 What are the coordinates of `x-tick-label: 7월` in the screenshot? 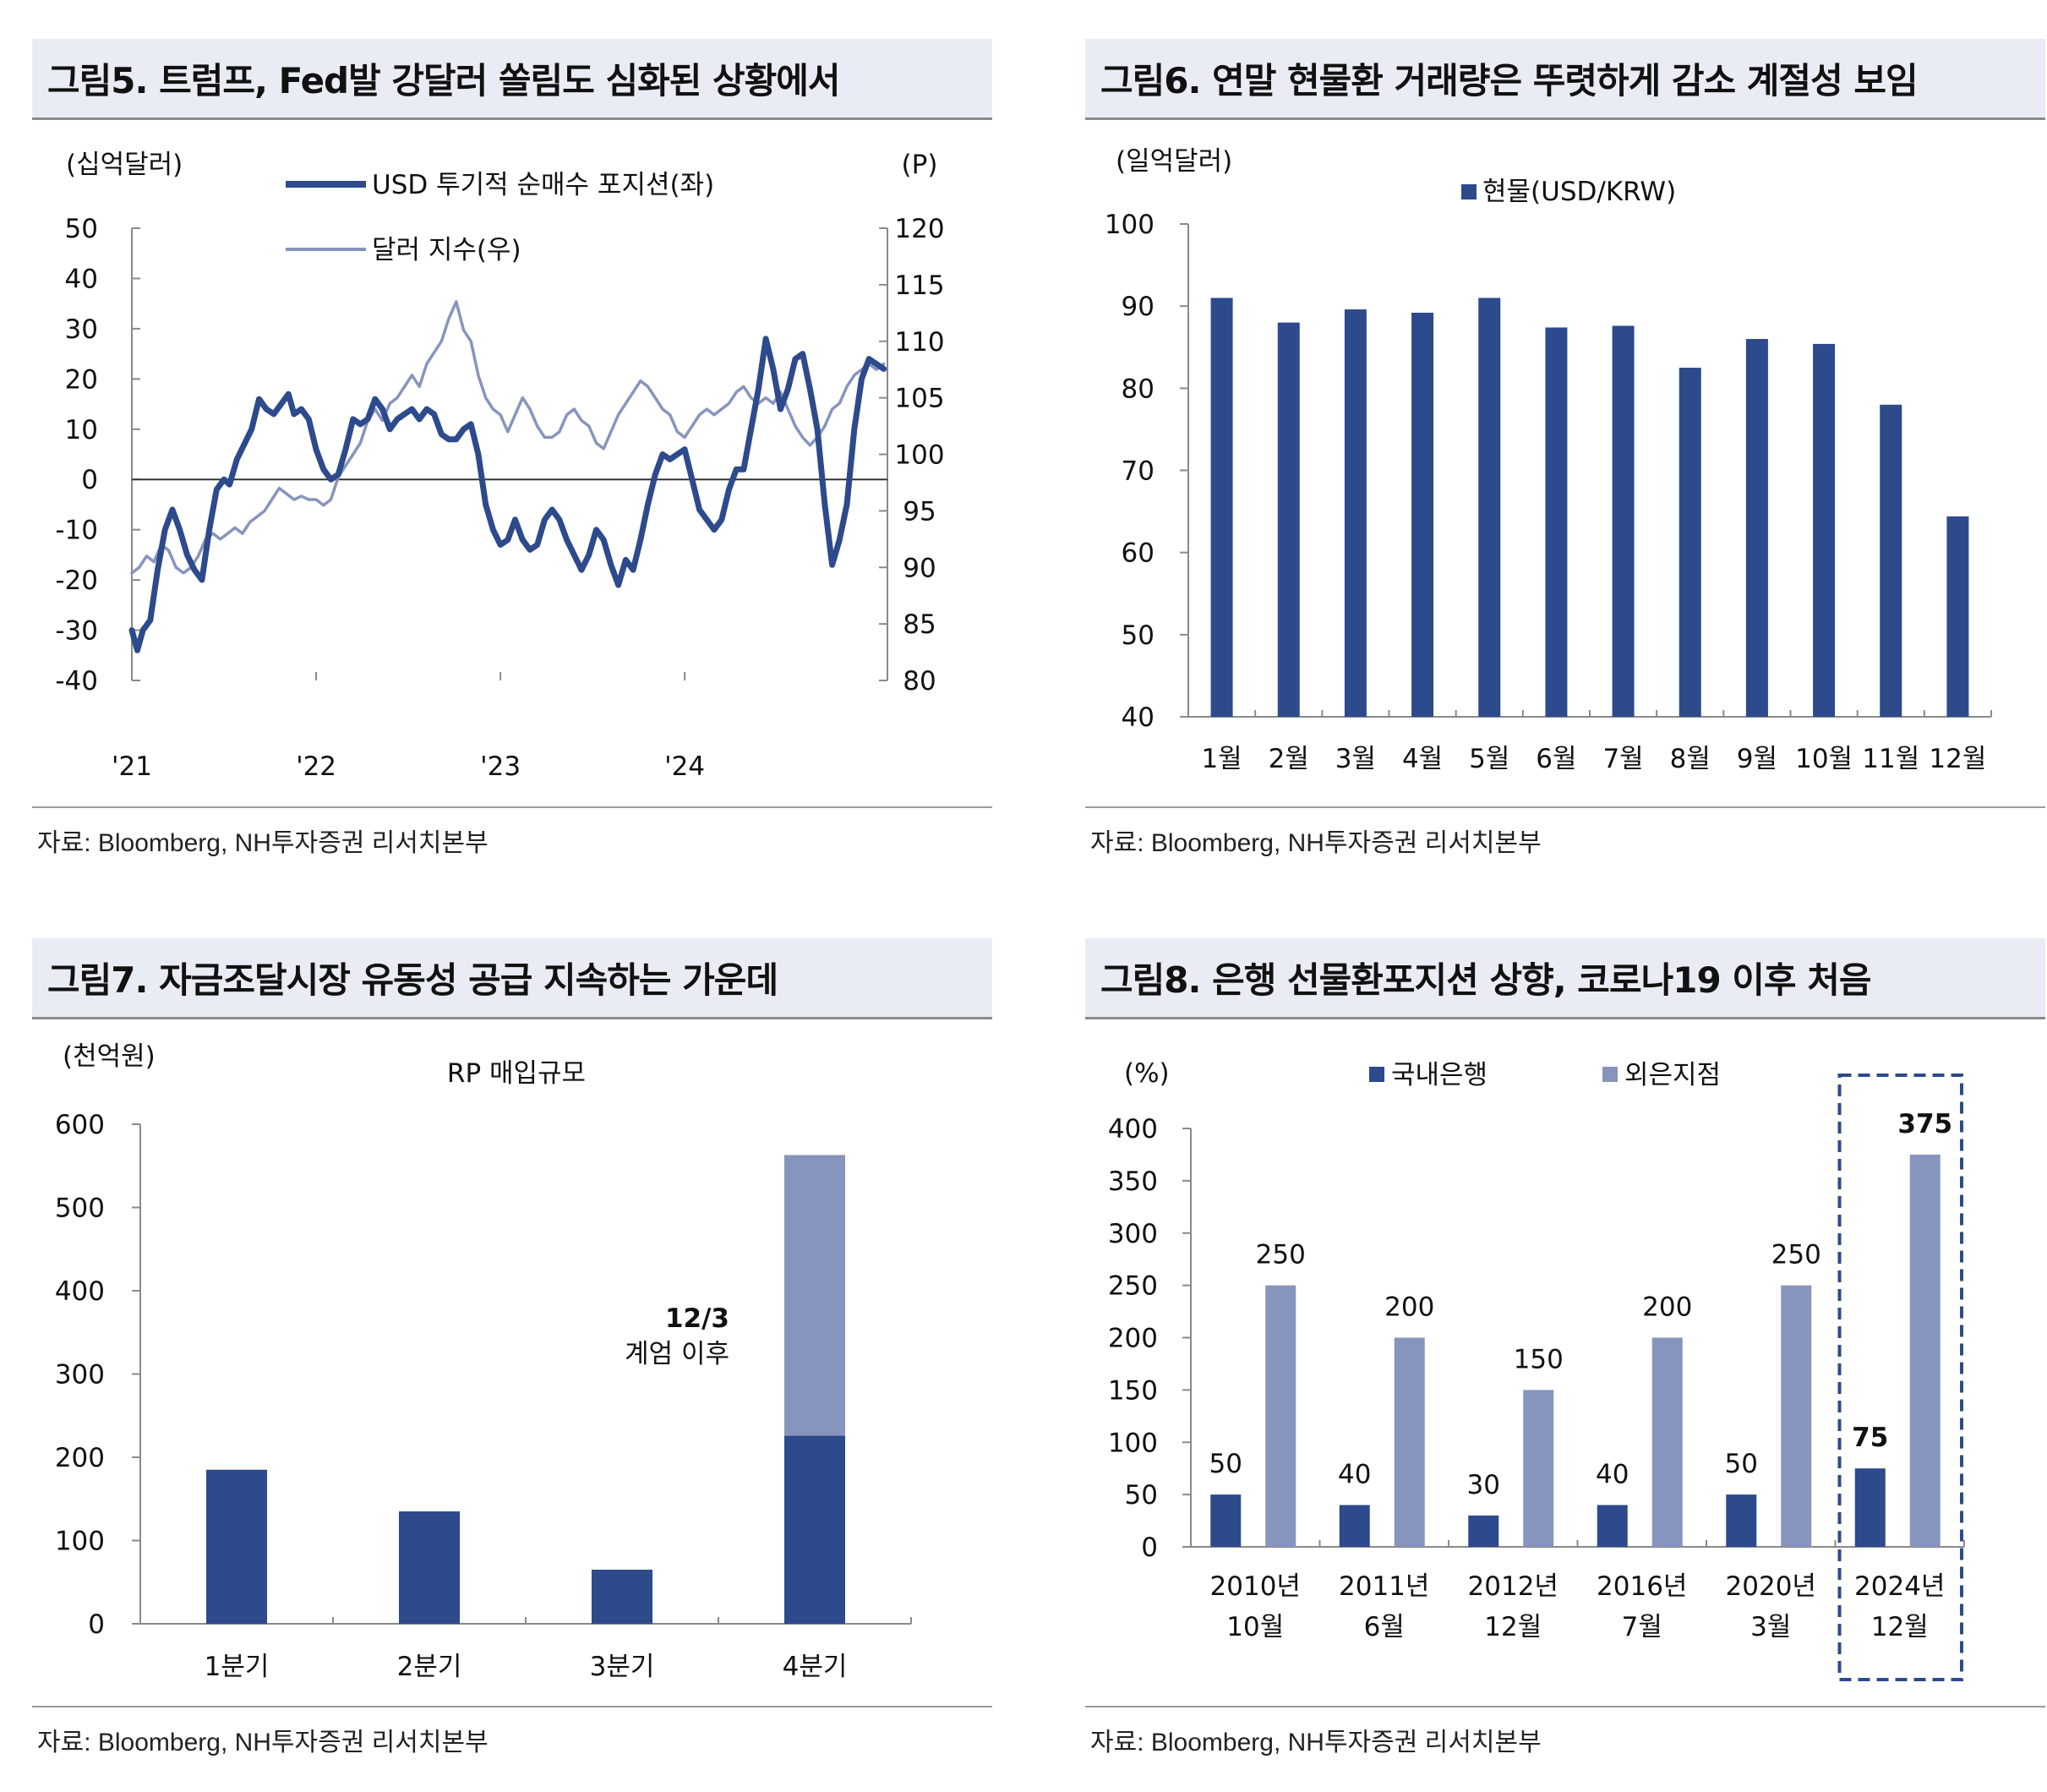 It's located at (1622, 759).